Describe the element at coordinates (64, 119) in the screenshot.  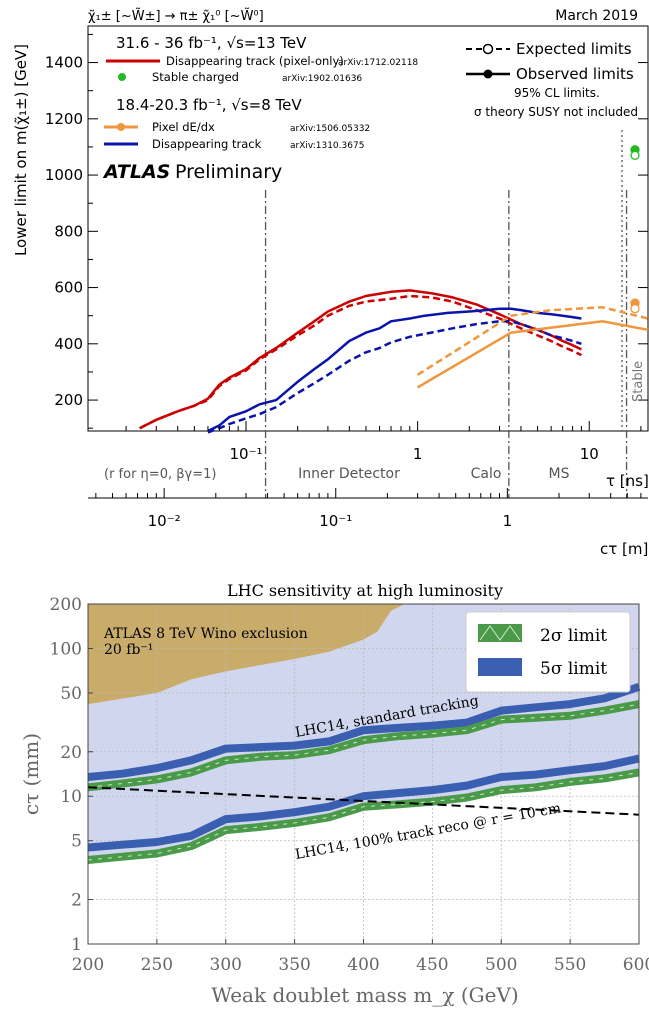
I see `y-tick-label: 1200` at that location.